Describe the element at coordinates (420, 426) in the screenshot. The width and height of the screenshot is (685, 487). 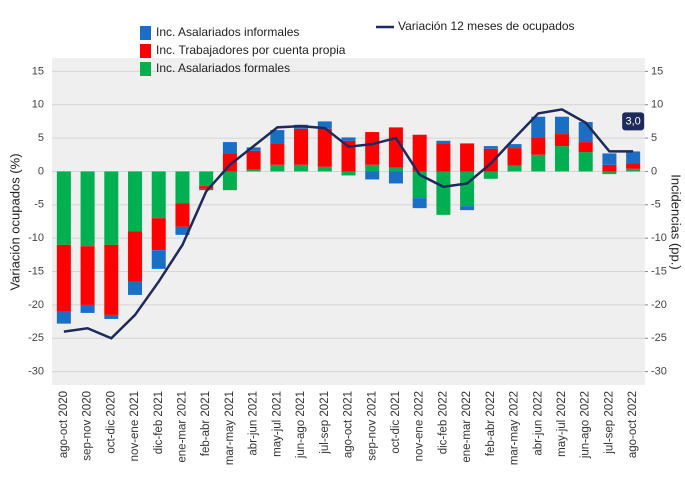
I see `x-tick-label: nov-ene 2022` at that location.